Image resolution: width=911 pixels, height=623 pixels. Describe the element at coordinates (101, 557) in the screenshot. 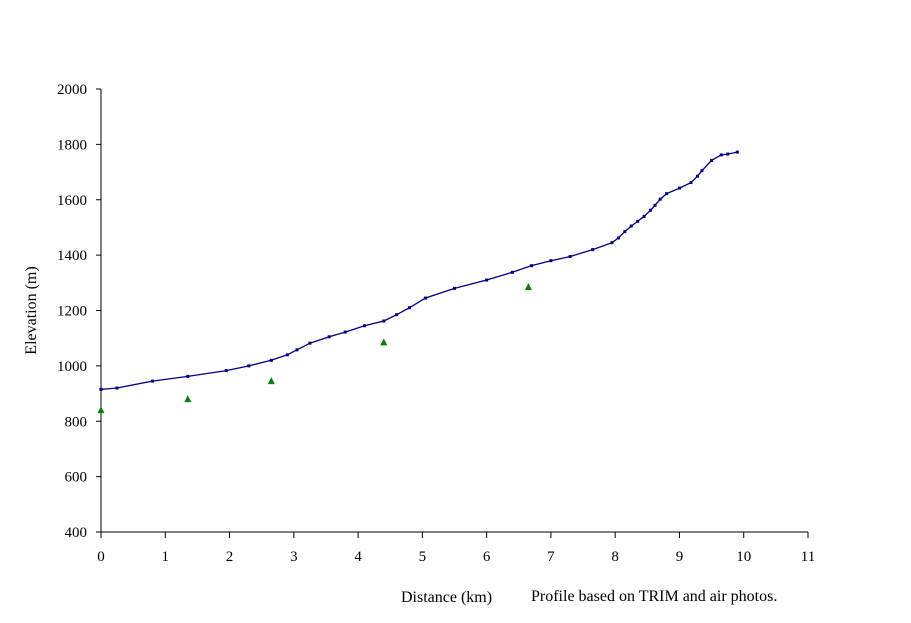

I see `x-tick-label: 0` at that location.